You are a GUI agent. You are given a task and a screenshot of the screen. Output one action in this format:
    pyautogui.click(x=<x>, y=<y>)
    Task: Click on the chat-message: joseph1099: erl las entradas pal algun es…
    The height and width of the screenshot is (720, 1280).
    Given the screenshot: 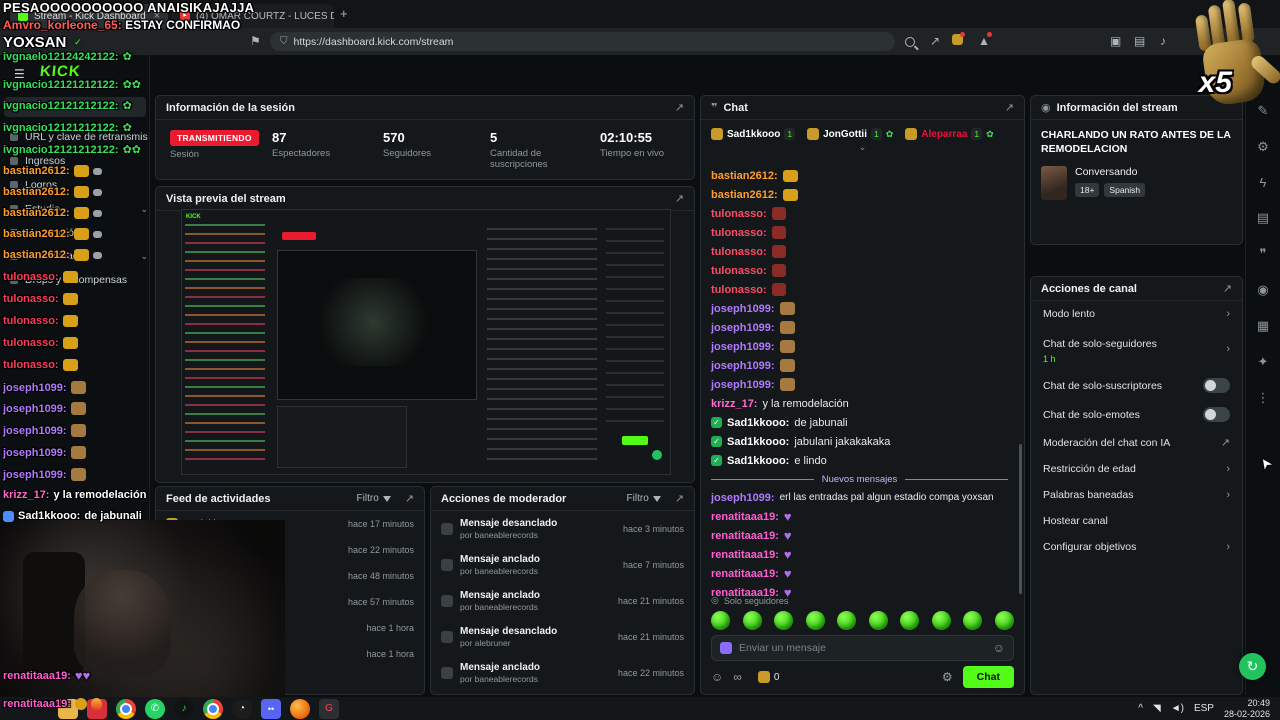 What is the action you would take?
    pyautogui.click(x=852, y=497)
    